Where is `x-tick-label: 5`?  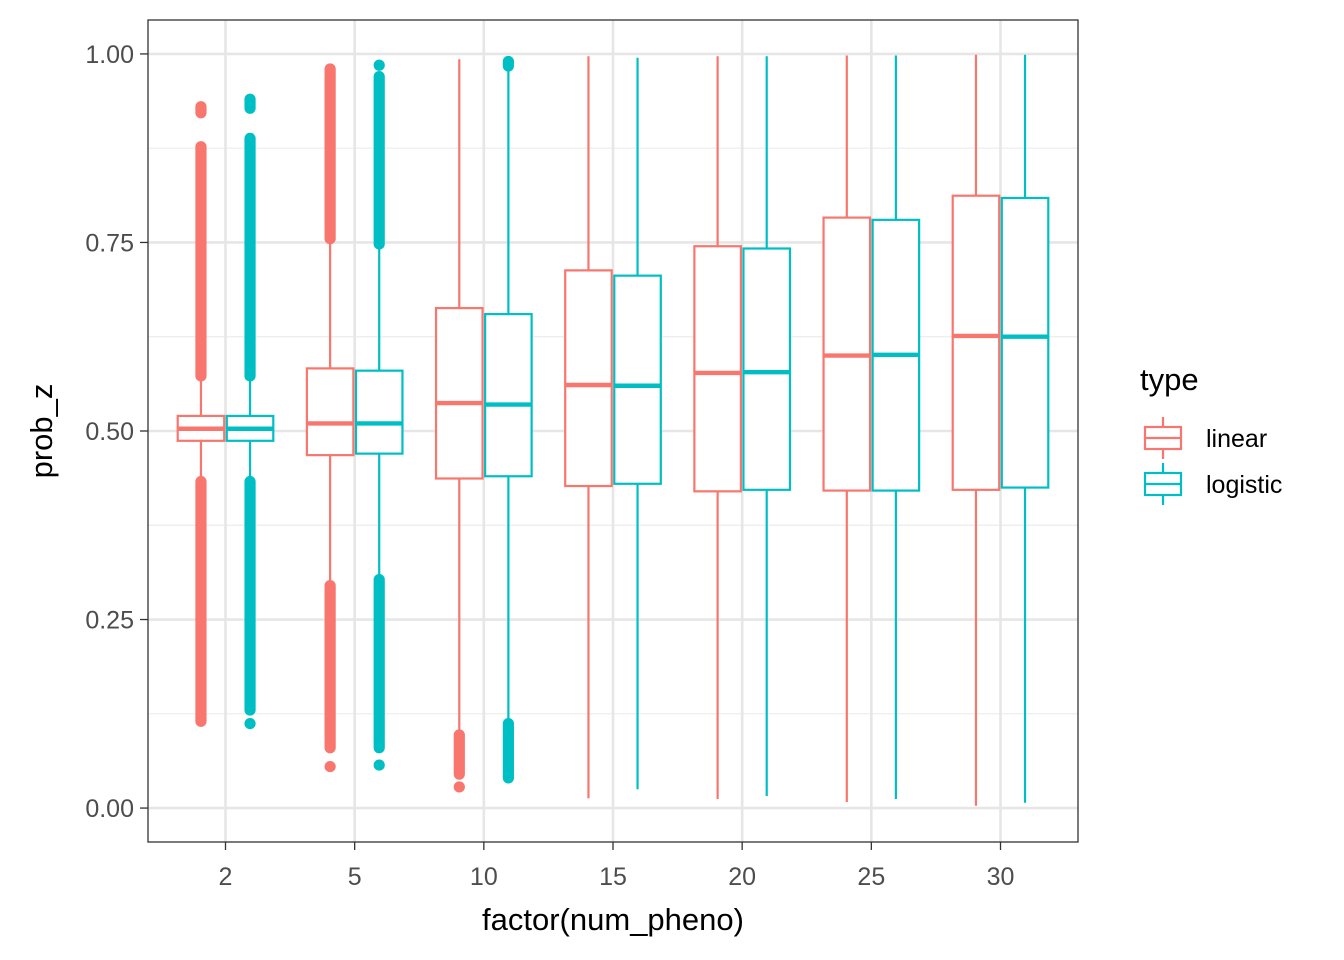
x-tick-label: 5 is located at coordinates (355, 877).